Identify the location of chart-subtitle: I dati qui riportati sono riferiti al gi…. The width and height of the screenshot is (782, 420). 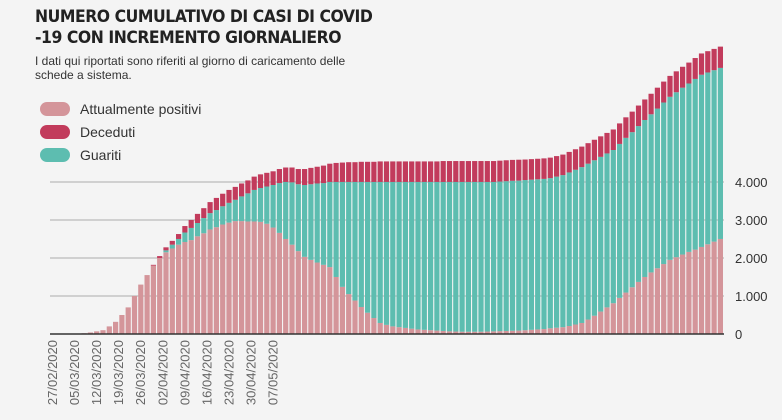
(190, 68).